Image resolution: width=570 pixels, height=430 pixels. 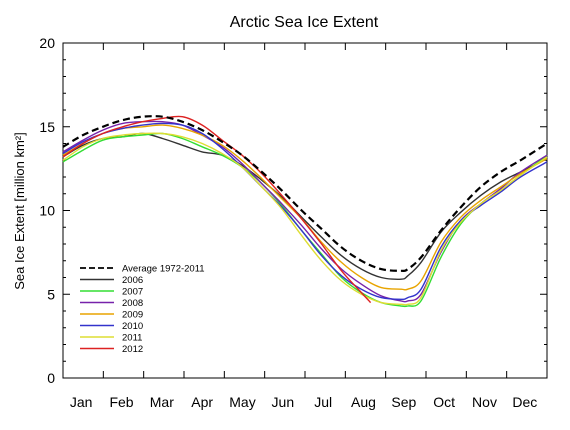 What do you see at coordinates (524, 402) in the screenshot?
I see `x-tick-label: Dec` at bounding box center [524, 402].